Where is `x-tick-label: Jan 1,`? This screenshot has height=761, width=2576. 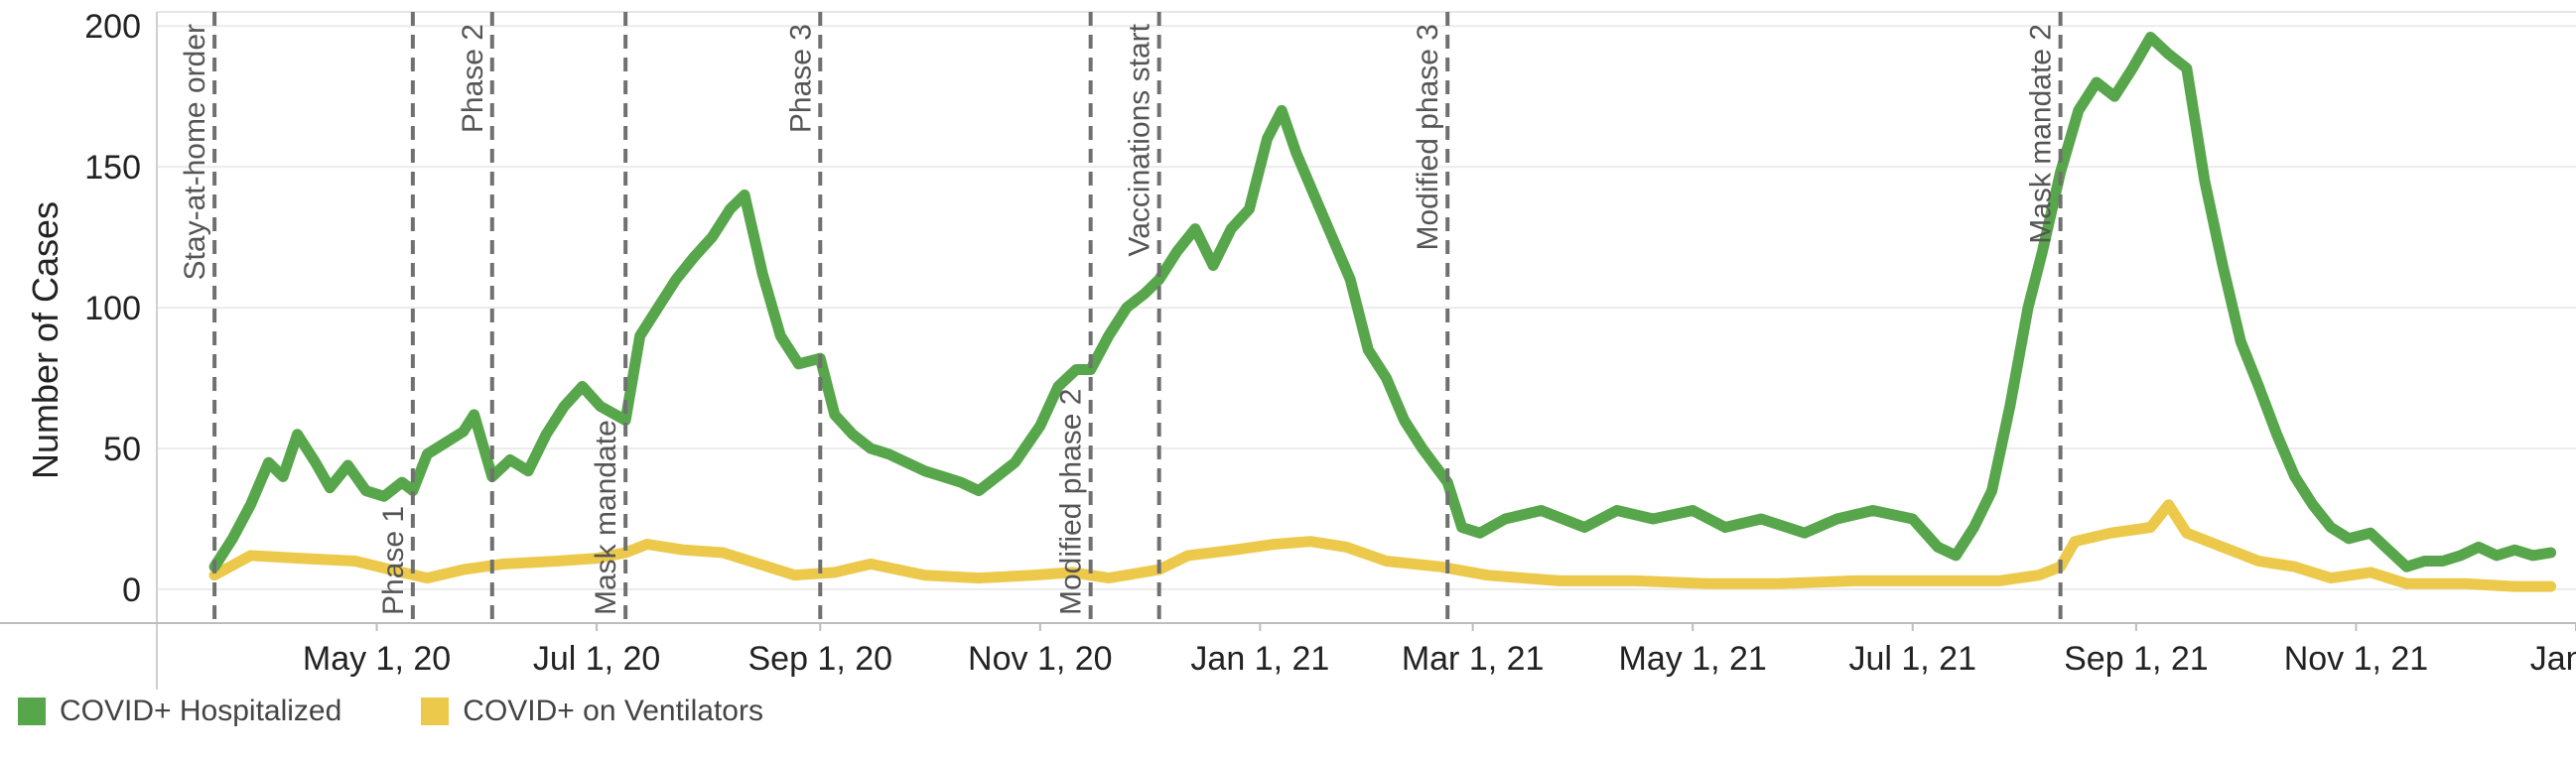
x-tick-label: Jan 1, is located at coordinates (2553, 659).